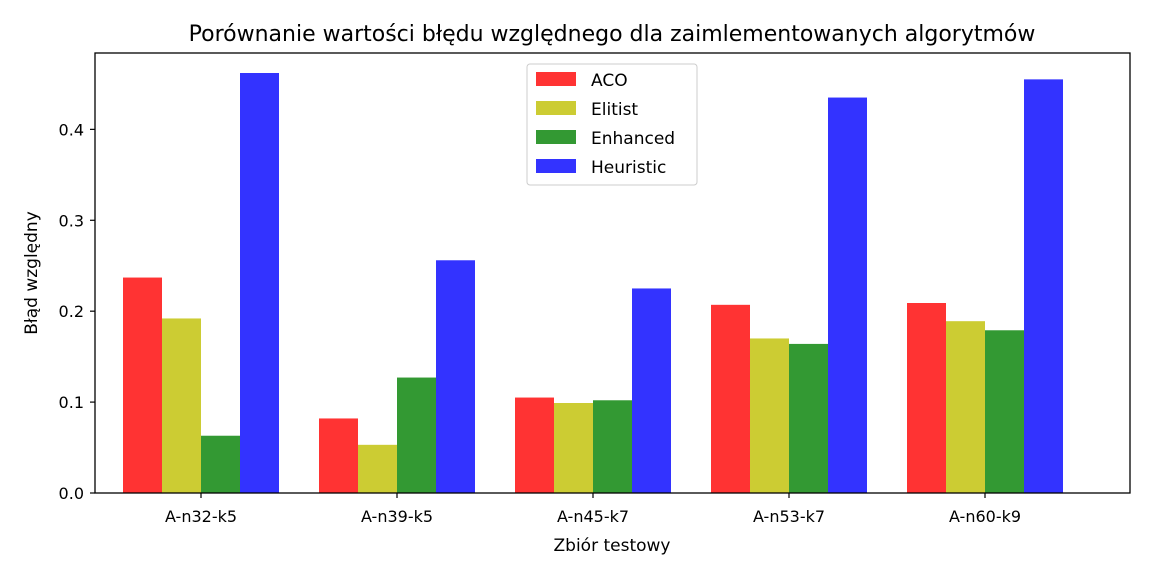 The width and height of the screenshot is (1152, 576). Describe the element at coordinates (71, 402) in the screenshot. I see `y-tick-label: 0.1` at that location.